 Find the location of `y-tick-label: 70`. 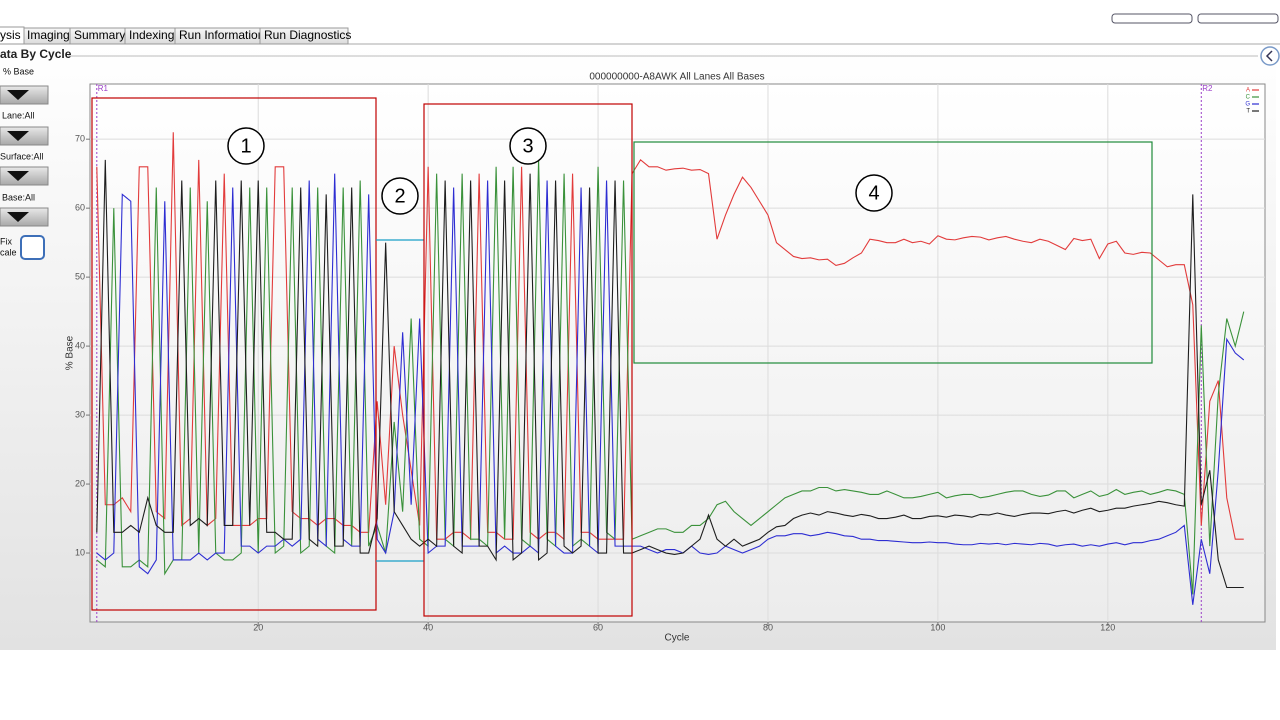

y-tick-label: 70 is located at coordinates (80, 139).